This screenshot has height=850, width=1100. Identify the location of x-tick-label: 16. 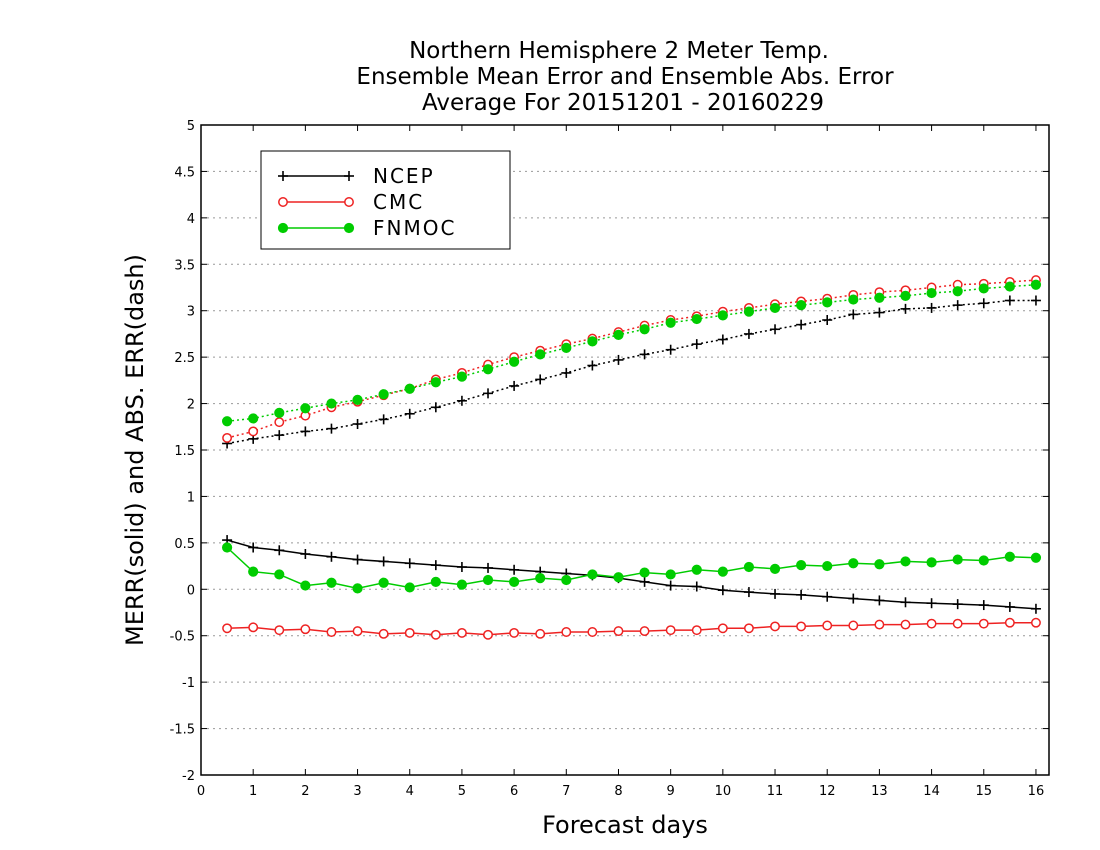
(1036, 791).